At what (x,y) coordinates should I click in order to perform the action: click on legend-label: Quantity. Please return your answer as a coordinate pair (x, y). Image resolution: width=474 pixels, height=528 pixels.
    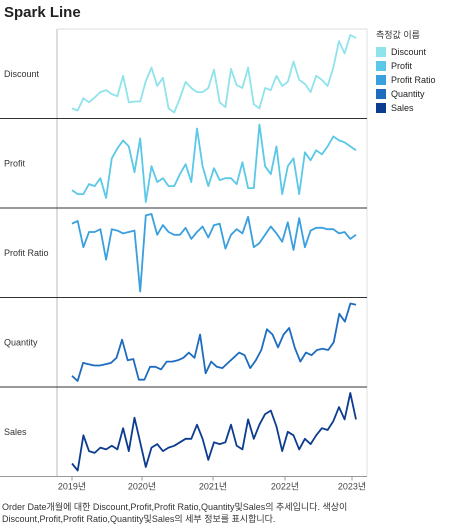
    Looking at the image, I should click on (408, 94).